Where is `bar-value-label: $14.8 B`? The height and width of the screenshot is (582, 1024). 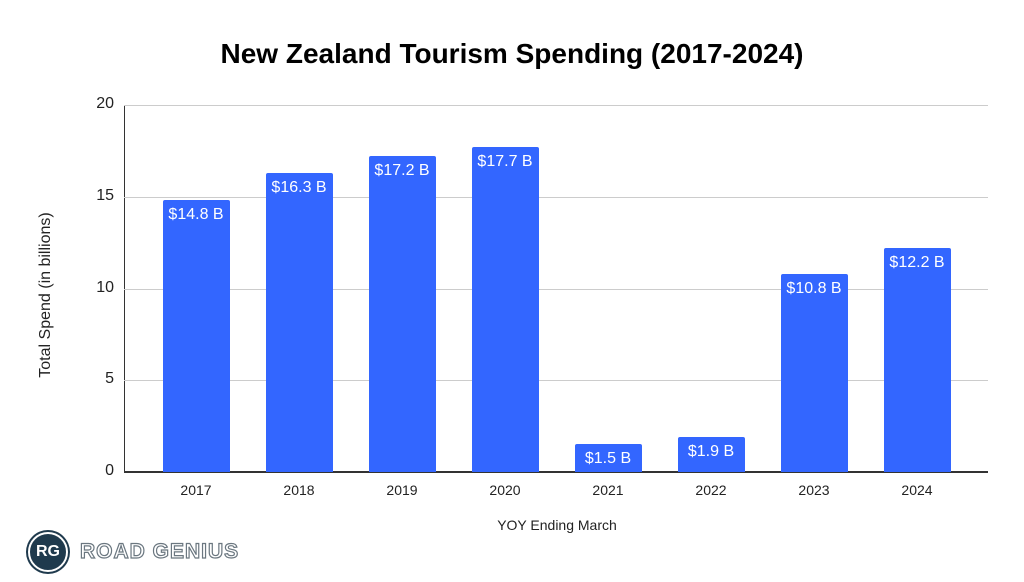
bar-value-label: $14.8 B is located at coordinates (196, 215).